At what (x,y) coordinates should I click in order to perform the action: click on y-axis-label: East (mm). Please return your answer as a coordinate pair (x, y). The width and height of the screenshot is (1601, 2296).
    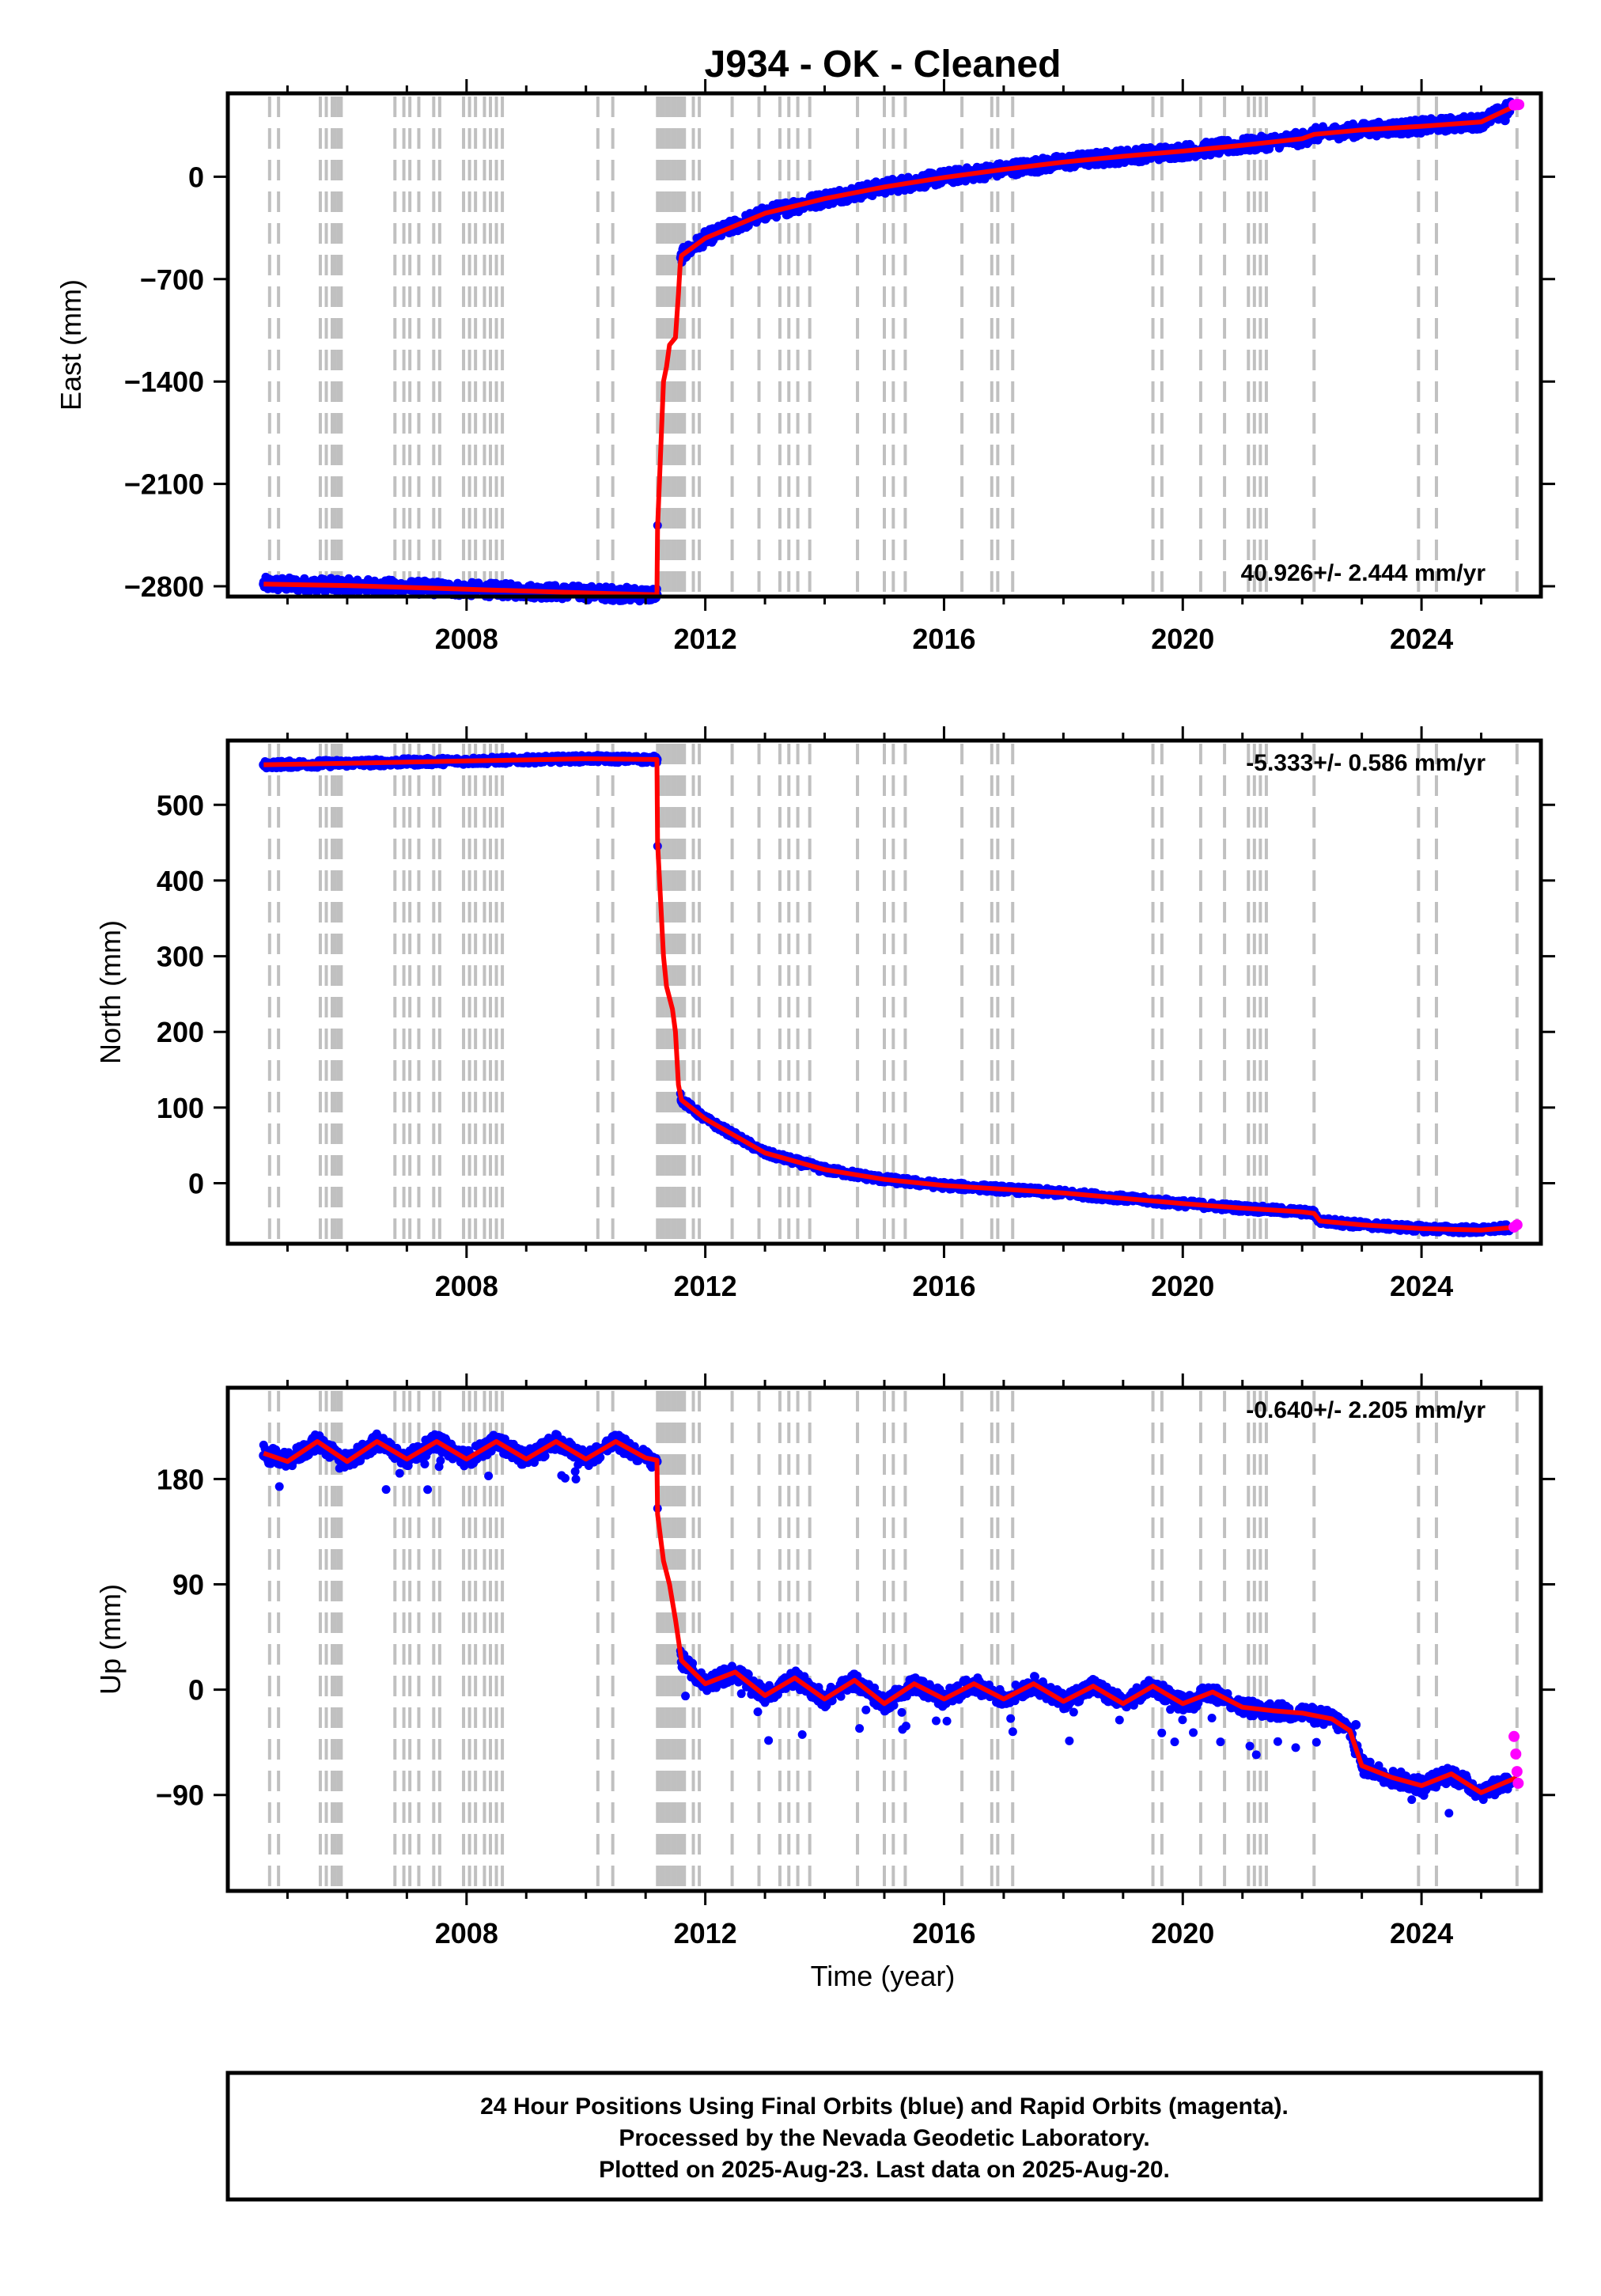
    Looking at the image, I should click on (71, 345).